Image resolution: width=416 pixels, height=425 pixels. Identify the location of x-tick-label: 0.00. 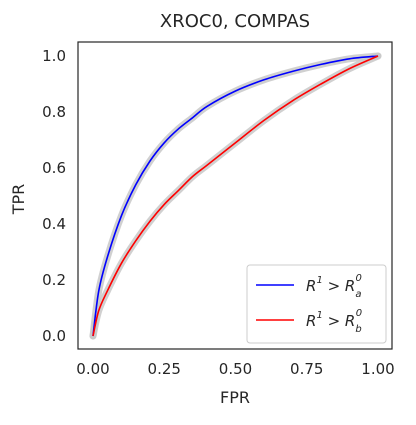
(92, 369).